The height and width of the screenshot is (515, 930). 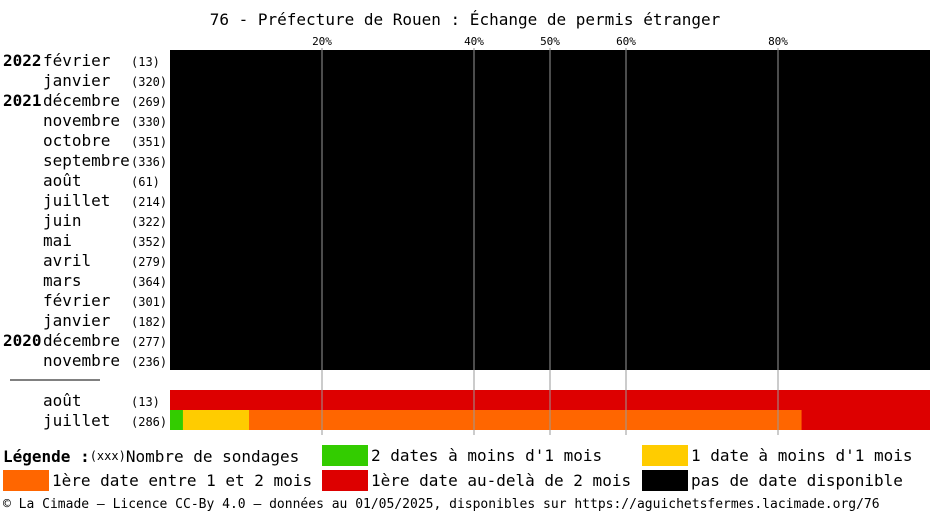 I want to click on legend-swatch-yellow, so click(x=665, y=455).